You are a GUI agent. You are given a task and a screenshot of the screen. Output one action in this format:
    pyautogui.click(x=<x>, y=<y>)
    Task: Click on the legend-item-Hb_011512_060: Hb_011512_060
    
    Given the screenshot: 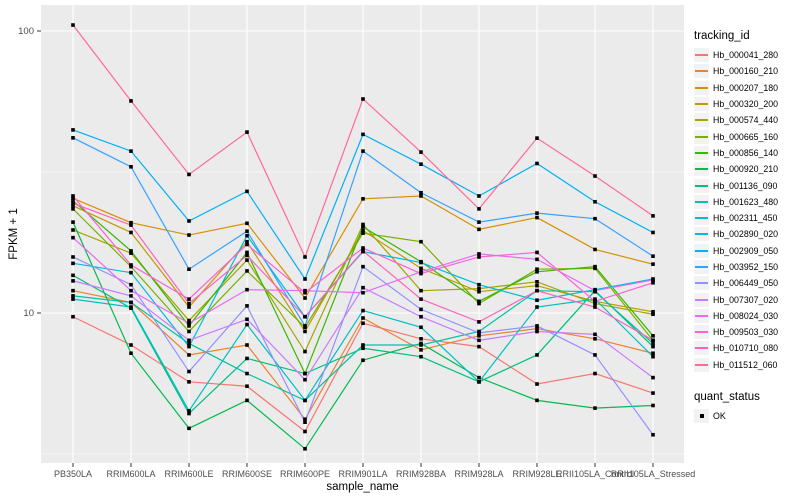 What is the action you would take?
    pyautogui.click(x=746, y=365)
    